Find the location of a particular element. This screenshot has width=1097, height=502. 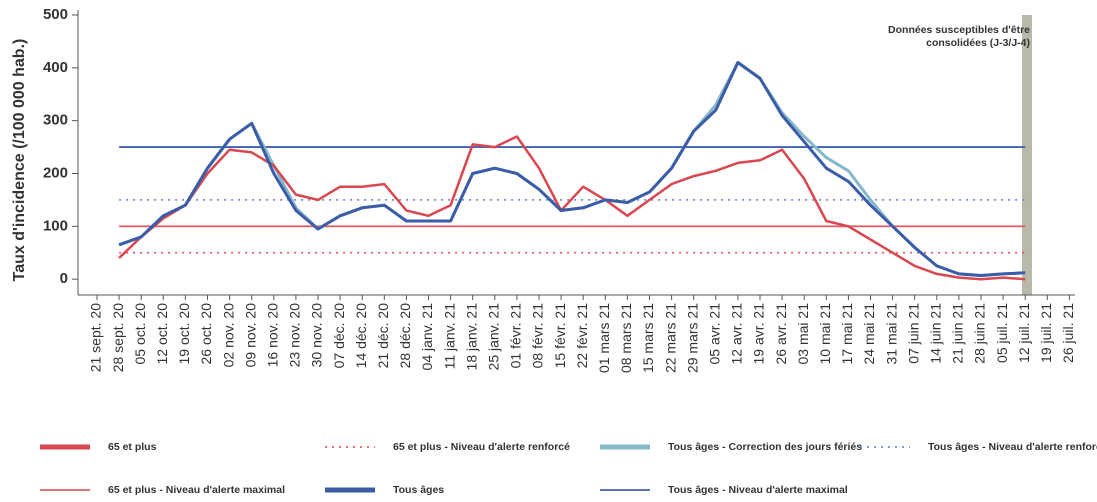

legend-label: 65 et plus - Niveau d'alerte renforcé is located at coordinates (481, 447).